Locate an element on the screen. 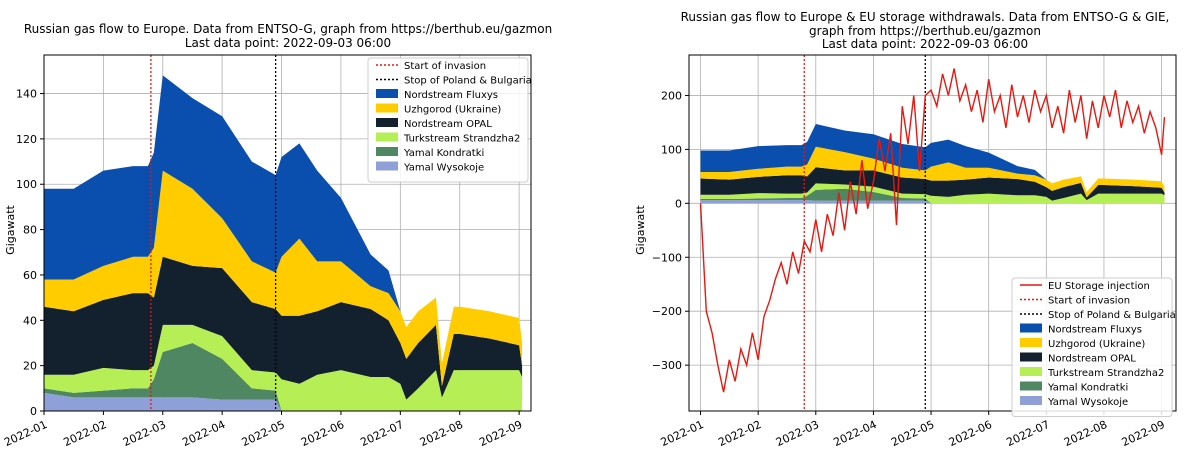  left-legend-swatch-turkstream-strandzha2 is located at coordinates (387, 137).